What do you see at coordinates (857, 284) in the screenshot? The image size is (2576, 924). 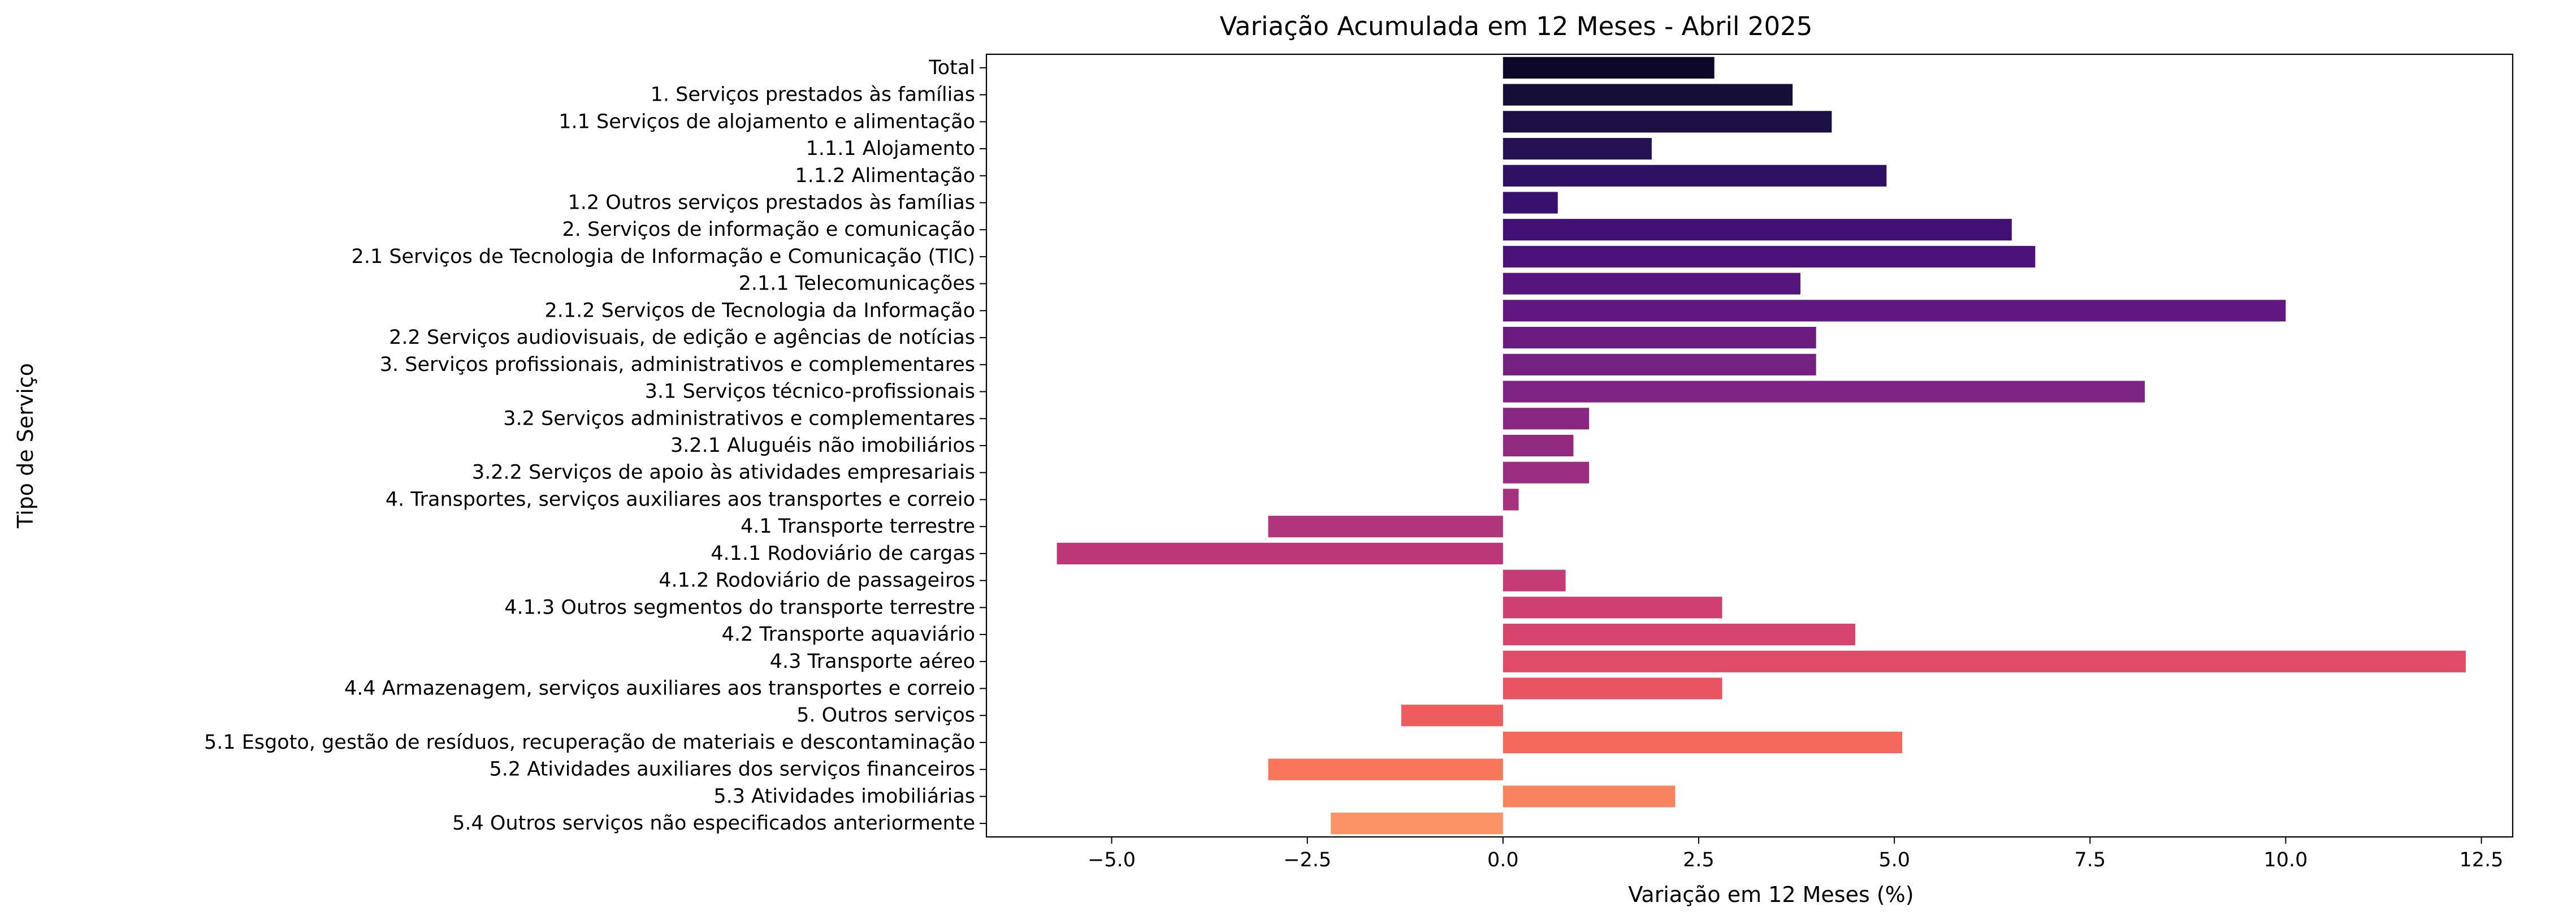 I see `y-tick-label: 2.1.1 Telecomunicações` at bounding box center [857, 284].